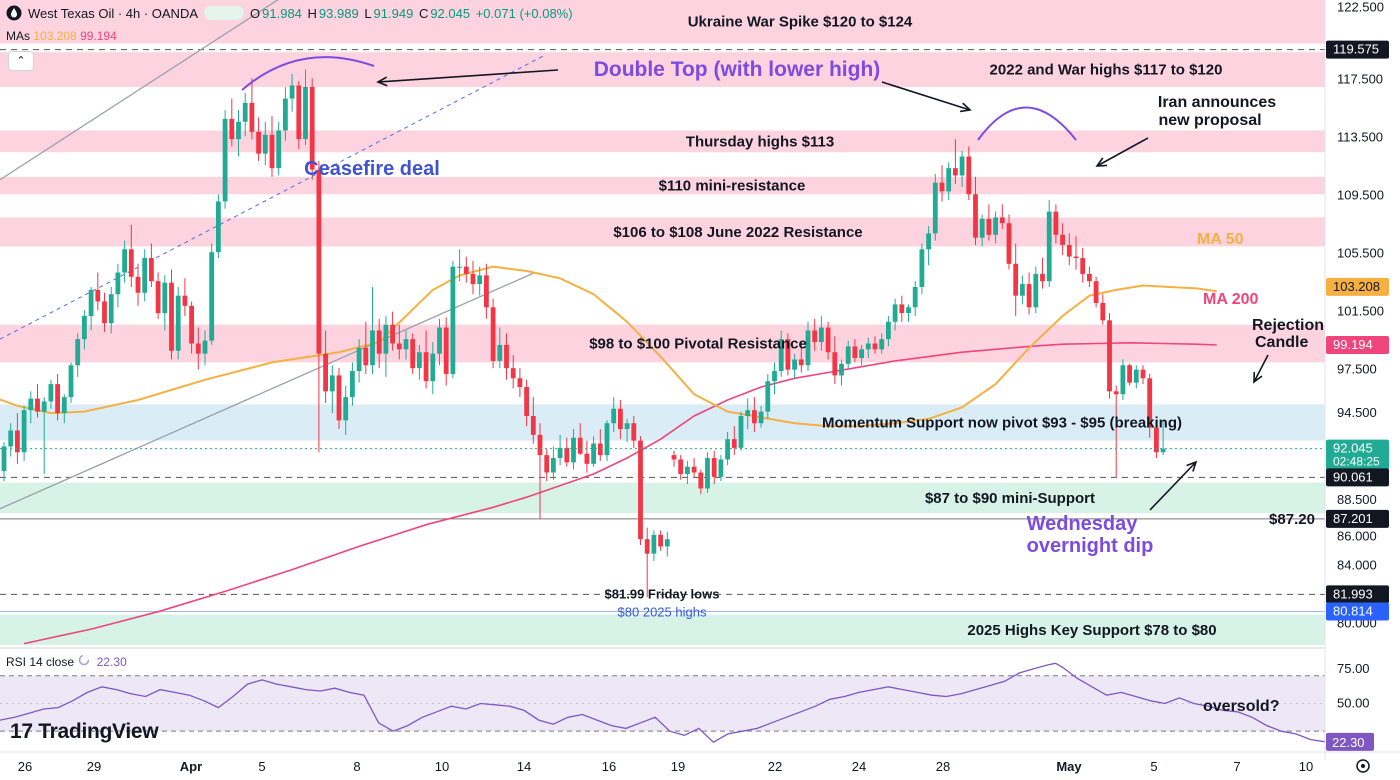 This screenshot has width=1400, height=780. Describe the element at coordinates (113, 13) in the screenshot. I see `symbol-title: West Texas Oil · 4h · OANDA` at that location.